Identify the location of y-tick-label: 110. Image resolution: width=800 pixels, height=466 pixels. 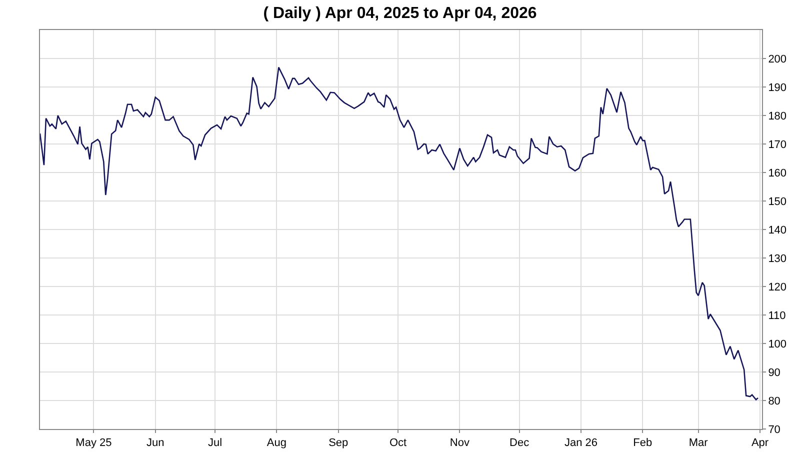
(777, 316).